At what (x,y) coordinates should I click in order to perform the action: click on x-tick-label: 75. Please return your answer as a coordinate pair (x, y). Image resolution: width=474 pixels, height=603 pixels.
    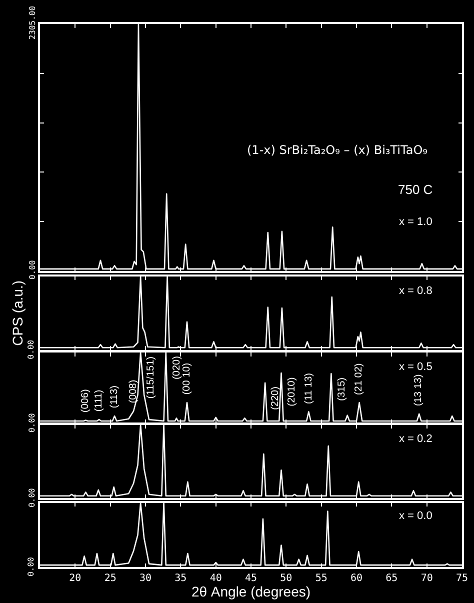
    Looking at the image, I should click on (462, 578).